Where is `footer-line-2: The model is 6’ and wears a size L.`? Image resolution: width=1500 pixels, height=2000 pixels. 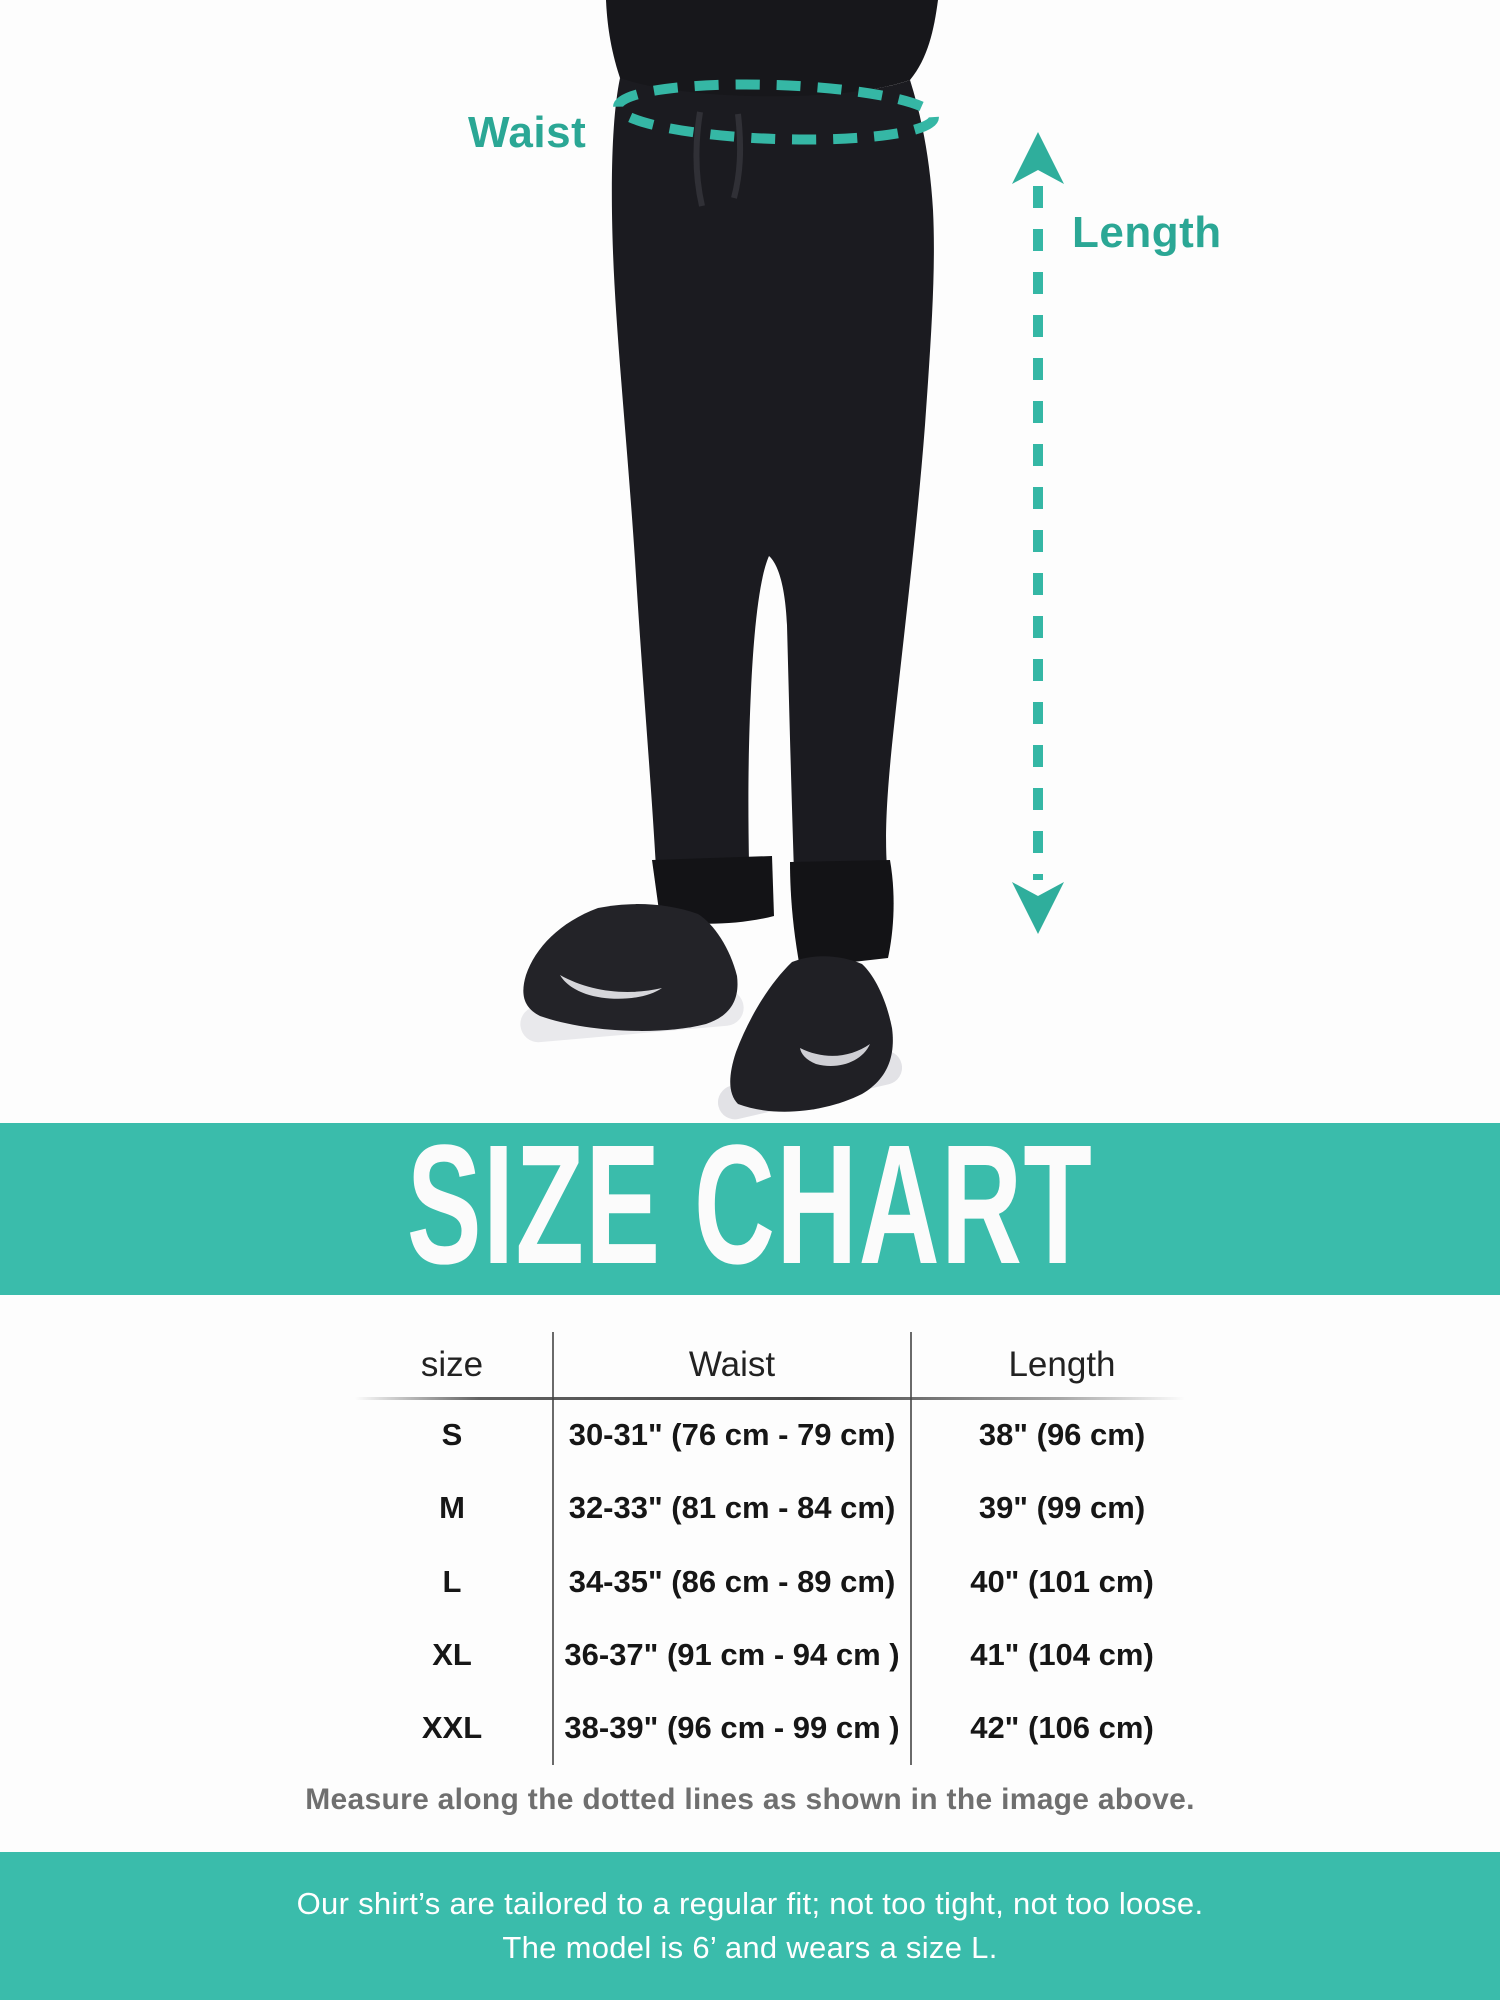 footer-line-2: The model is 6’ and wears a size L. is located at coordinates (750, 1947).